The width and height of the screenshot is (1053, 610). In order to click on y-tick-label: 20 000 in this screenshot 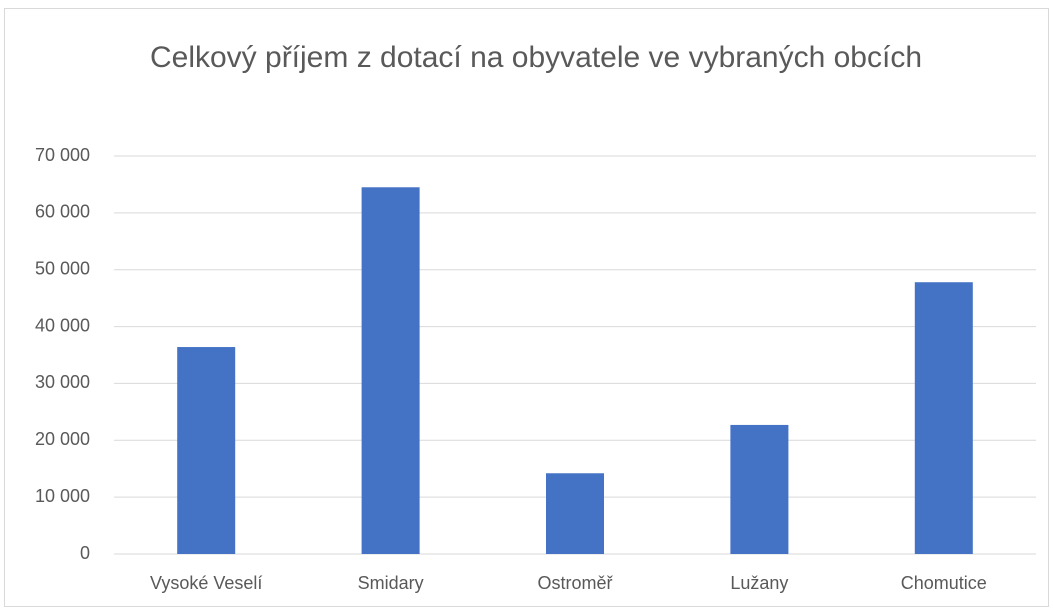, I will do `click(62, 439)`.